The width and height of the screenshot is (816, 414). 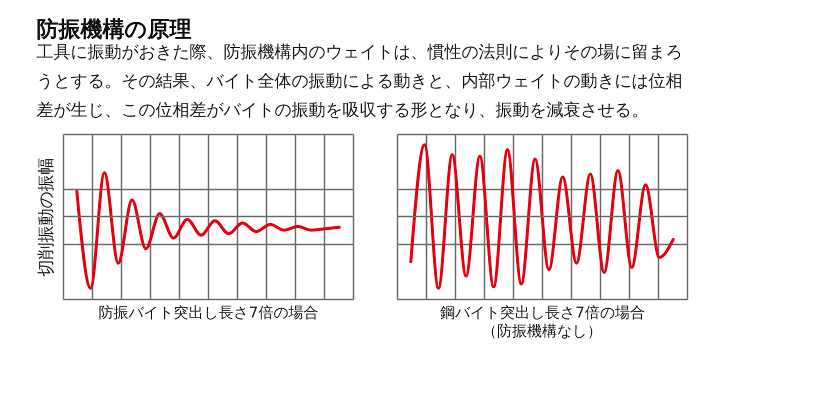 What do you see at coordinates (542, 313) in the screenshot?
I see `x-axis-title: 鋼バイト突出し長さ7倍の場合` at bounding box center [542, 313].